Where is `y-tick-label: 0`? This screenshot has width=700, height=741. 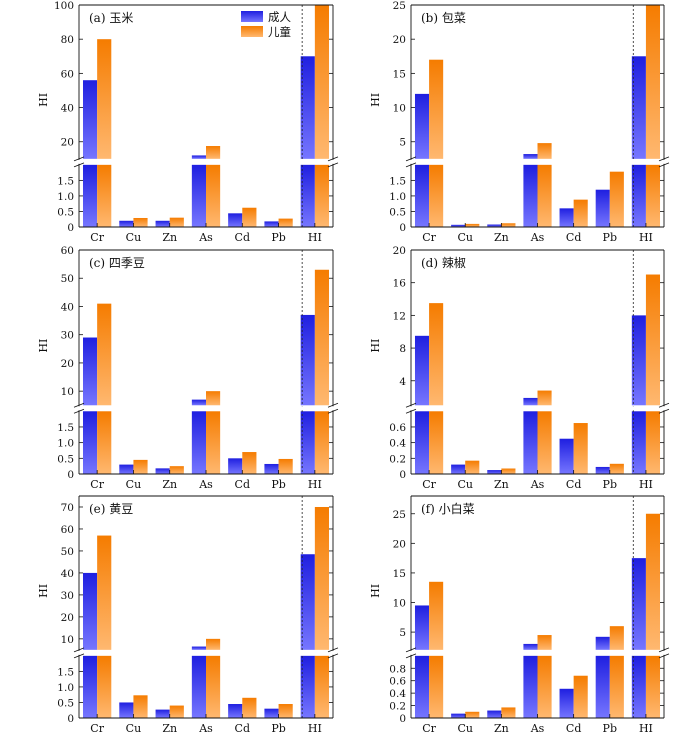 y-tick-label: 0 is located at coordinates (402, 228).